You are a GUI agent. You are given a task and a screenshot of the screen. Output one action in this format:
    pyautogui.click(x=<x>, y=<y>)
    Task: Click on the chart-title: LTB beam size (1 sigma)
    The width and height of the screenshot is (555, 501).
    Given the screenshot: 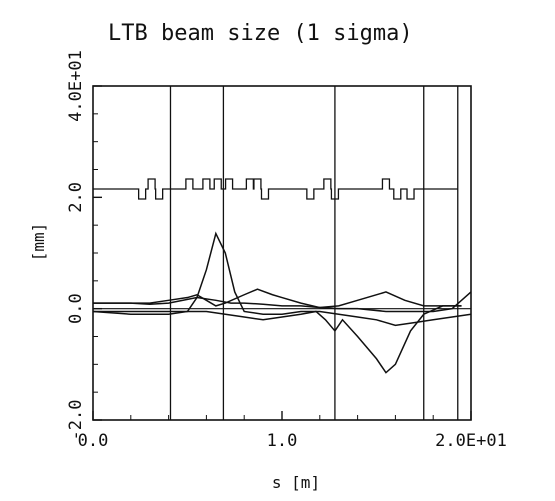 What is the action you would take?
    pyautogui.click(x=260, y=33)
    